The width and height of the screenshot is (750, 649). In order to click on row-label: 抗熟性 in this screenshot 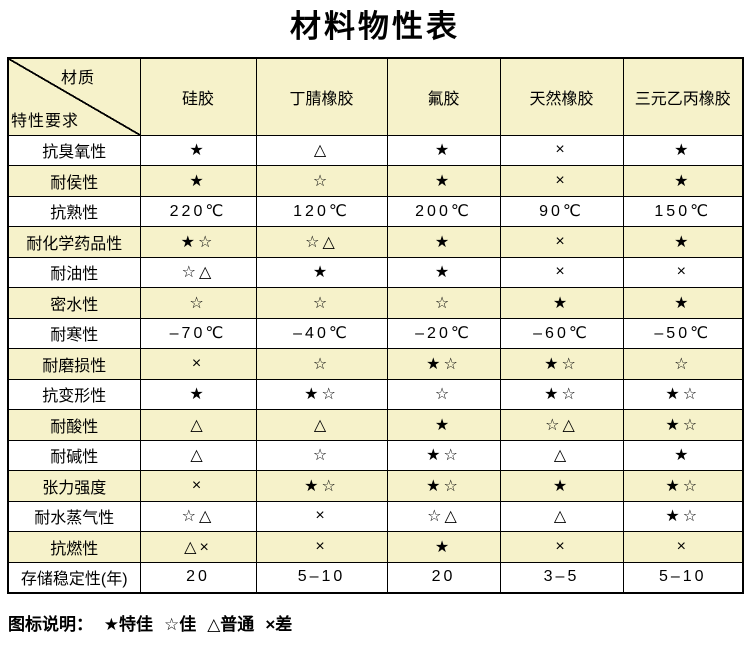, I will do `click(74, 211)`.